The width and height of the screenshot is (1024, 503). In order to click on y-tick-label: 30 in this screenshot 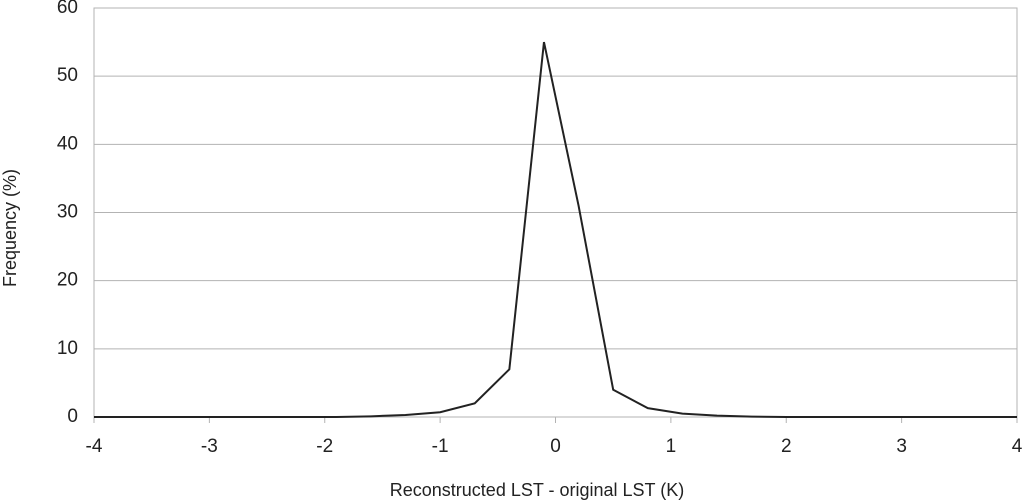, I will do `click(67, 212)`.